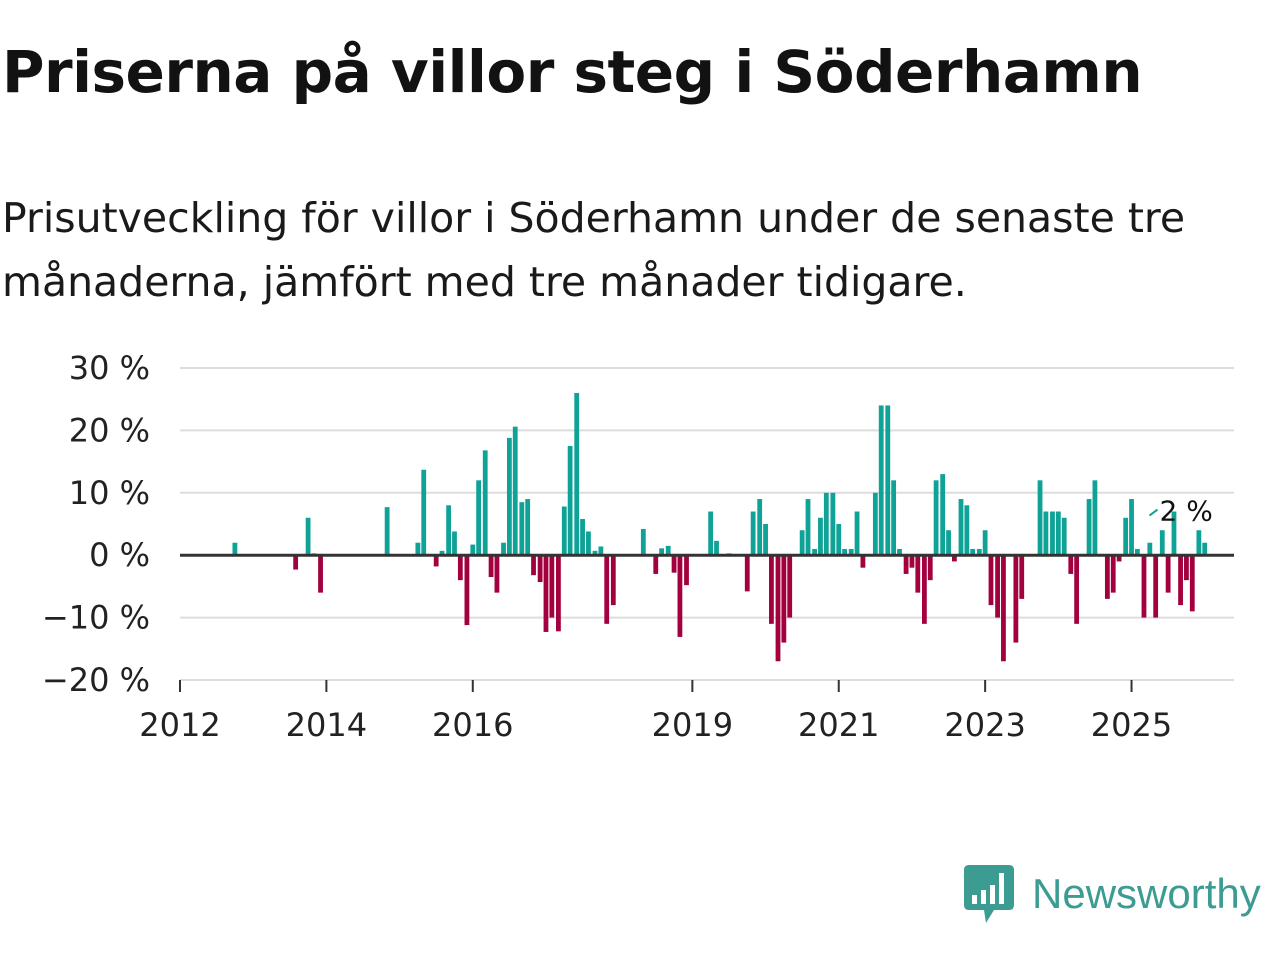 The width and height of the screenshot is (1280, 960). I want to click on x-tick-label: 2012, so click(179, 725).